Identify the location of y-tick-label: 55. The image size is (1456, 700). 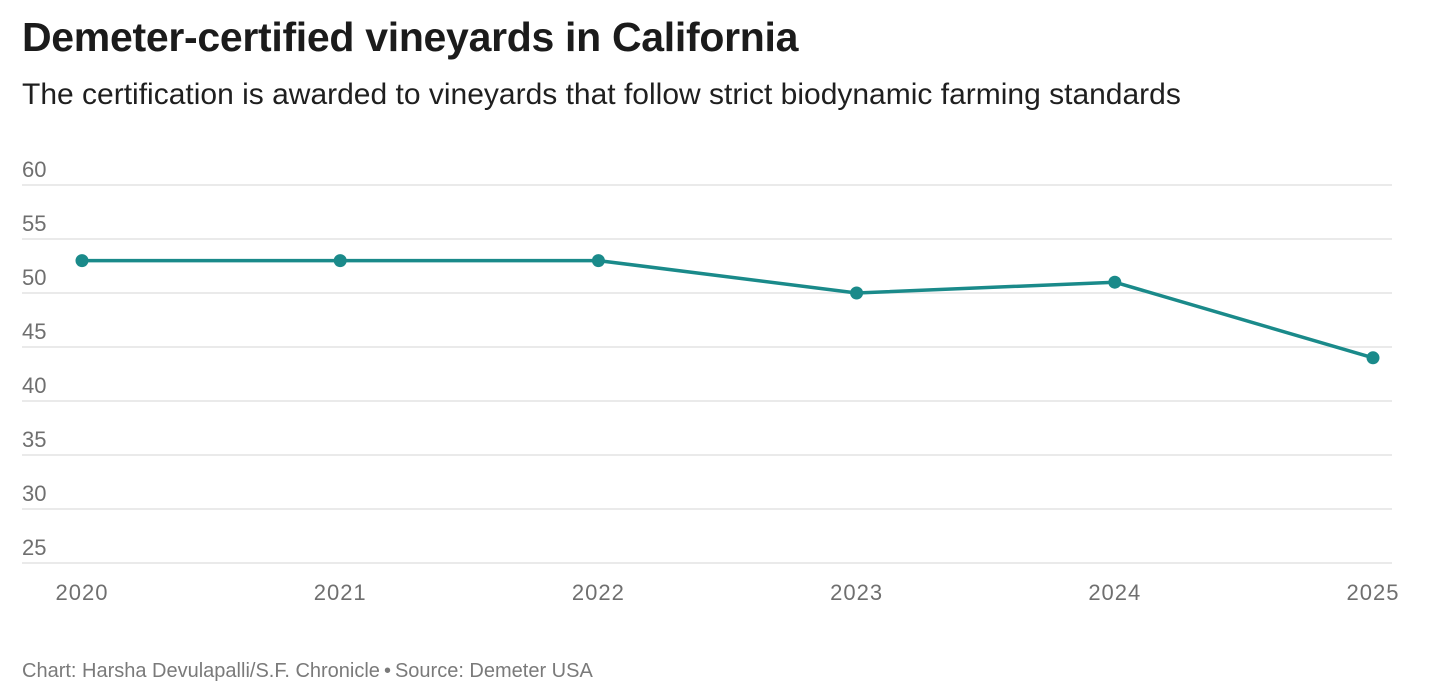
(34, 223).